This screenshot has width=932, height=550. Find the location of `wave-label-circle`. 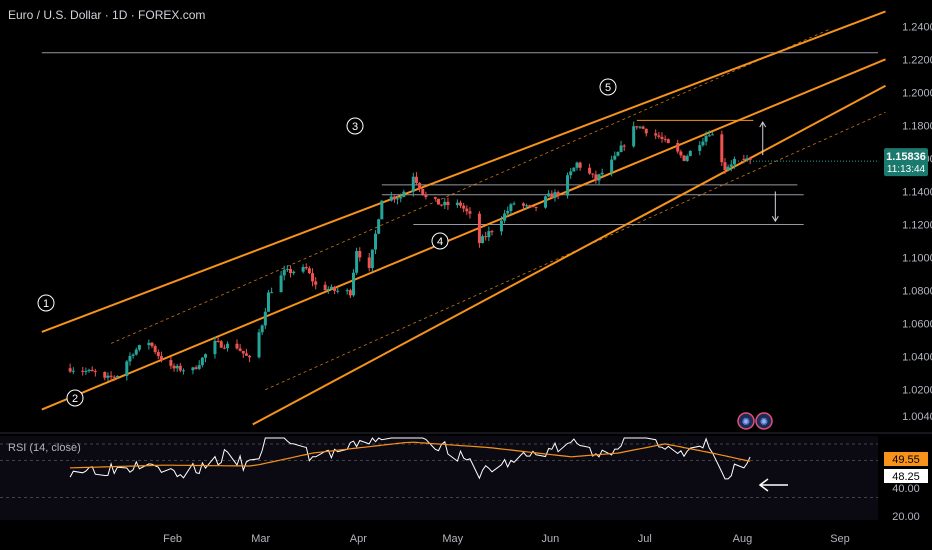

wave-label-circle is located at coordinates (355, 126).